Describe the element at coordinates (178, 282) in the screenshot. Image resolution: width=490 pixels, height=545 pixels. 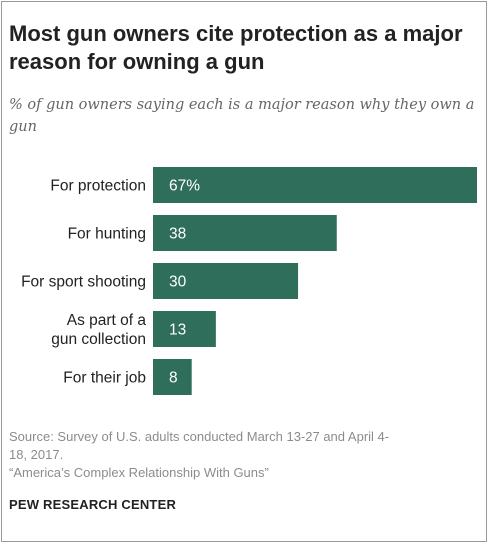
I see `value-label-2: 30` at that location.